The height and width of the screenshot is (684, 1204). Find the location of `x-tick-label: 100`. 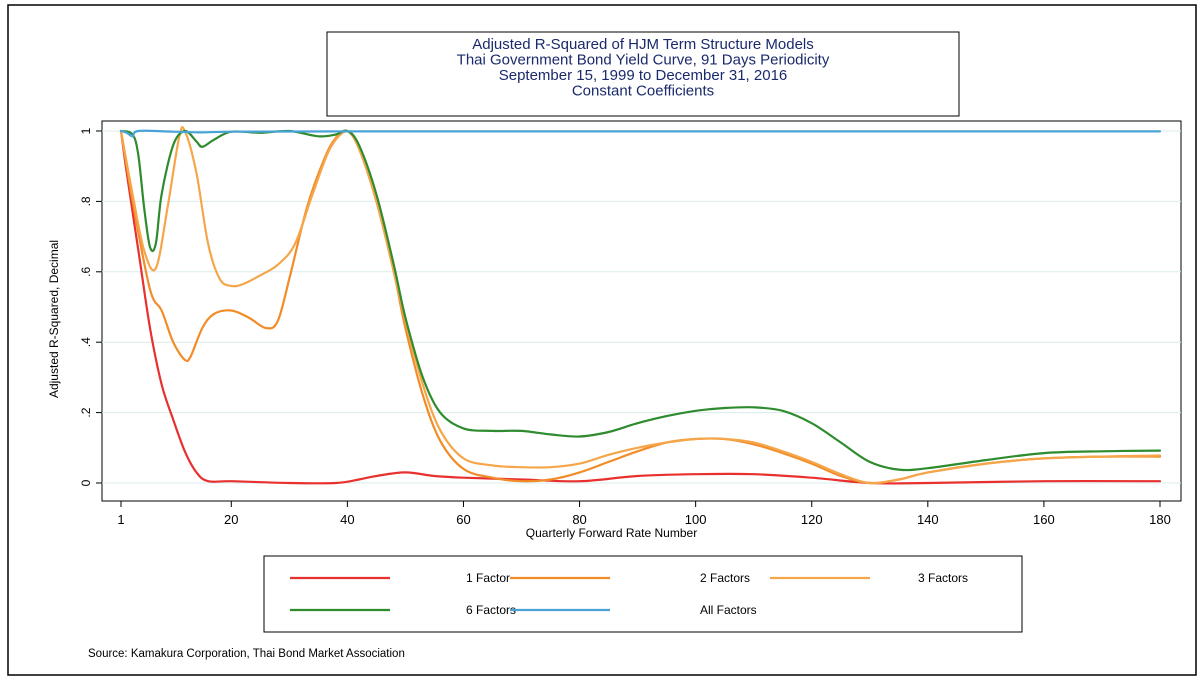

x-tick-label: 100 is located at coordinates (696, 519).